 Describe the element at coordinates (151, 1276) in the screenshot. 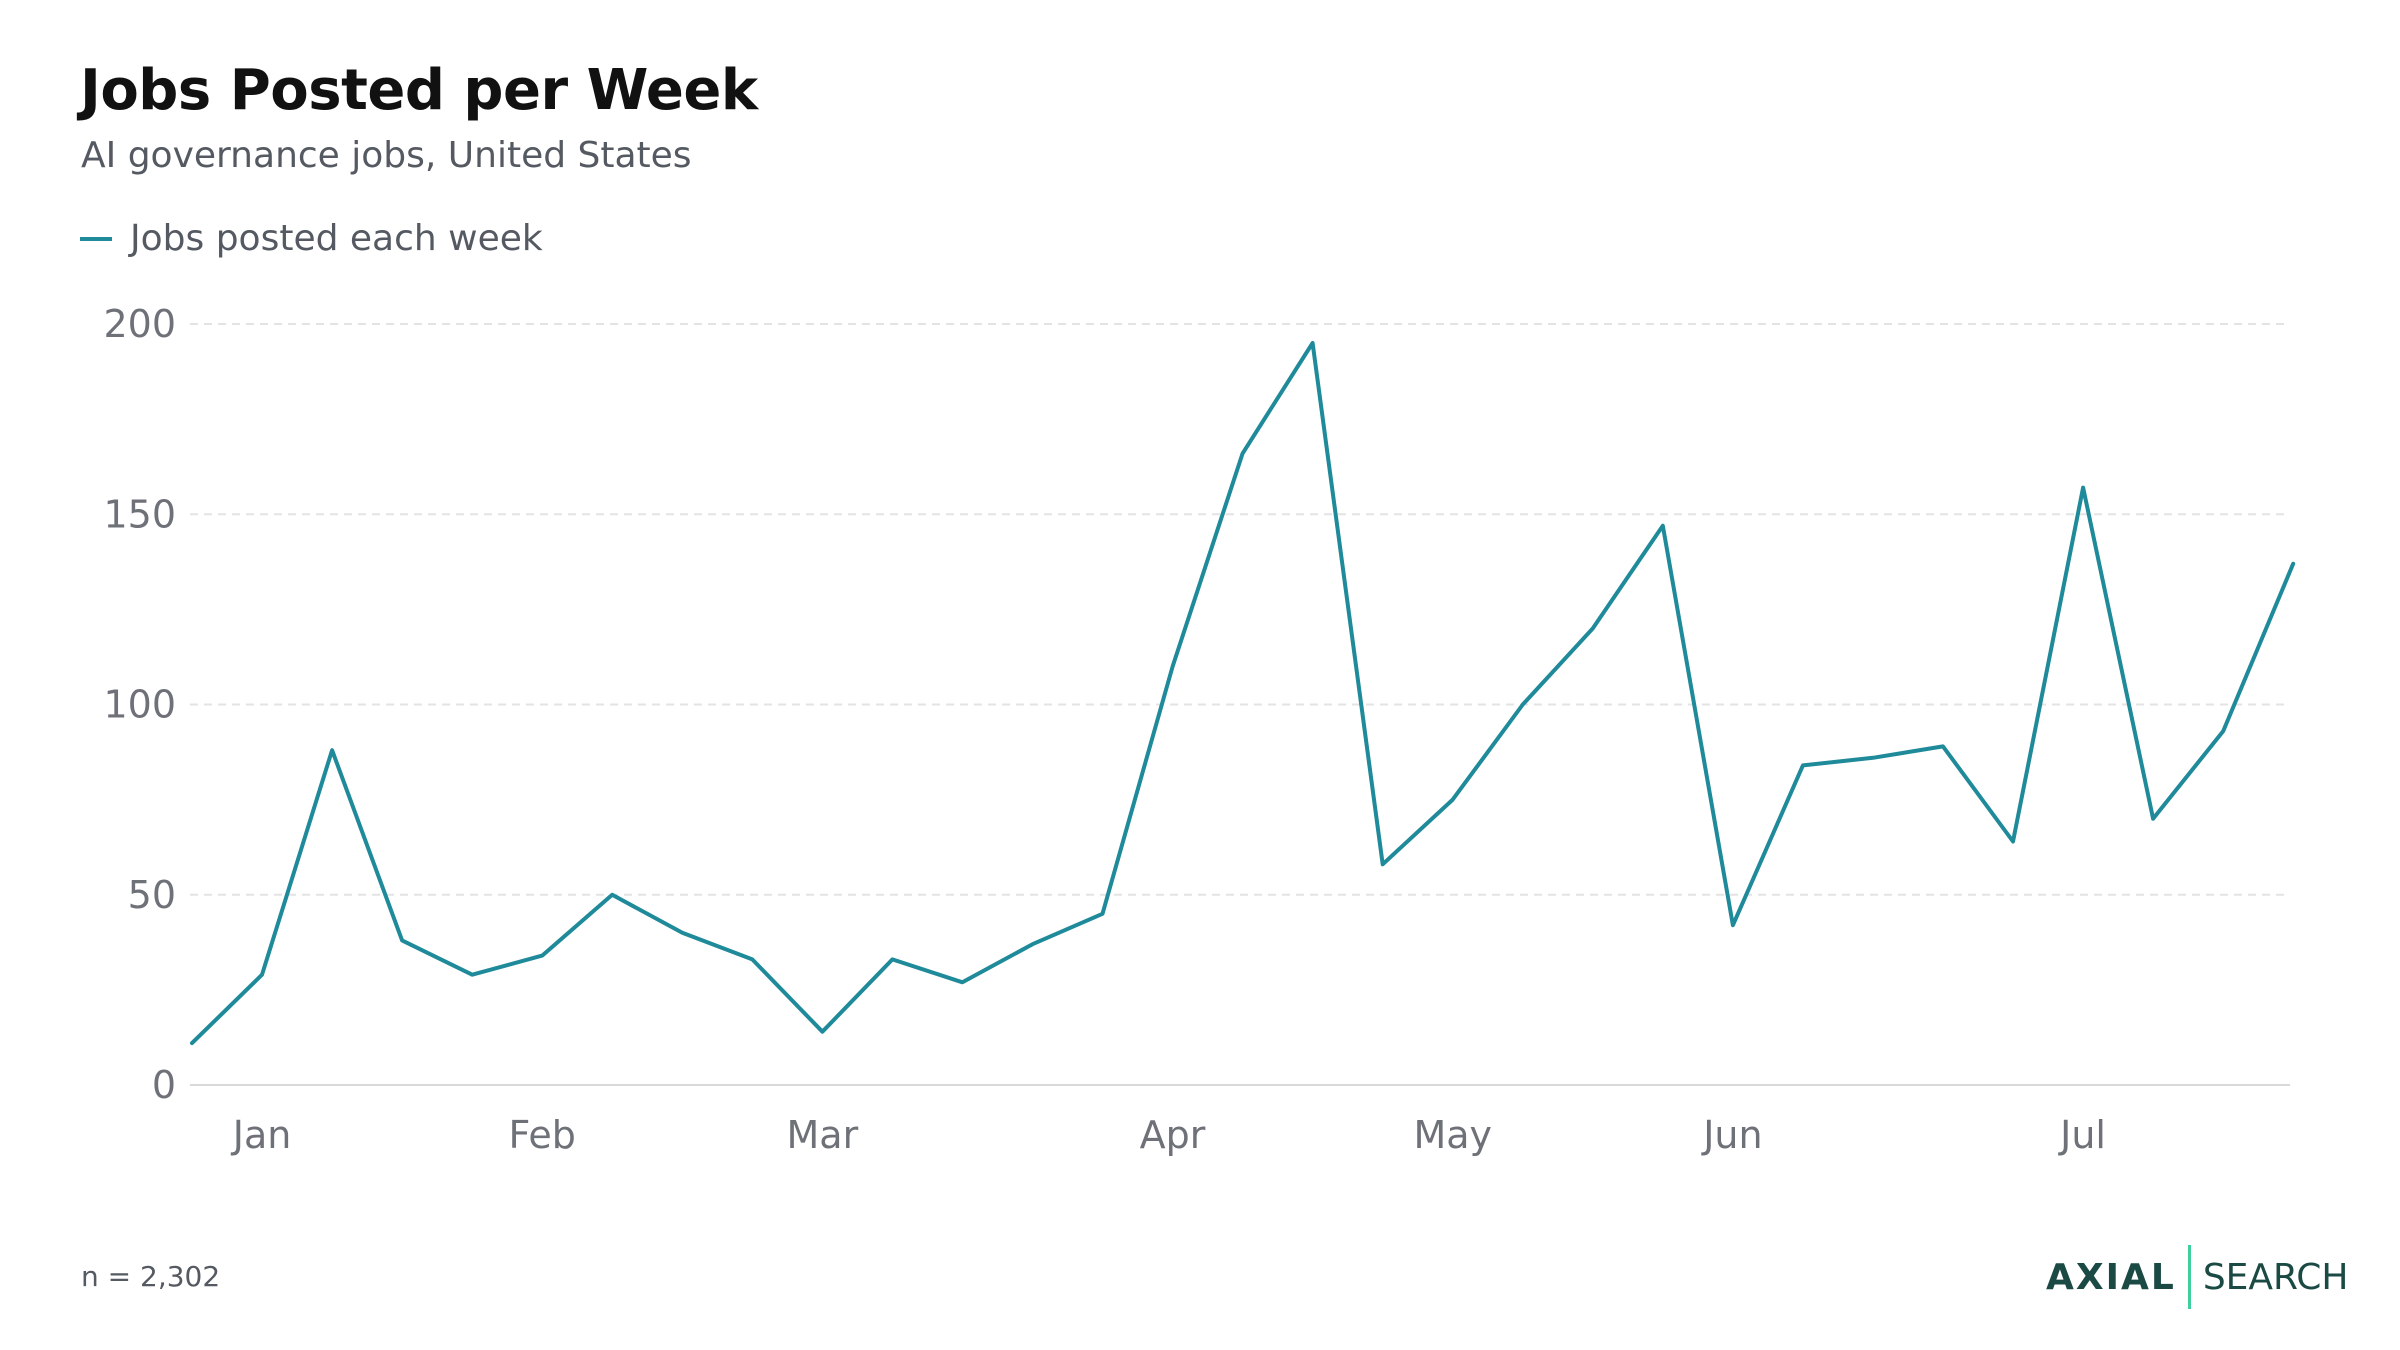

I see `sample-size-note: n = 2,302` at that location.